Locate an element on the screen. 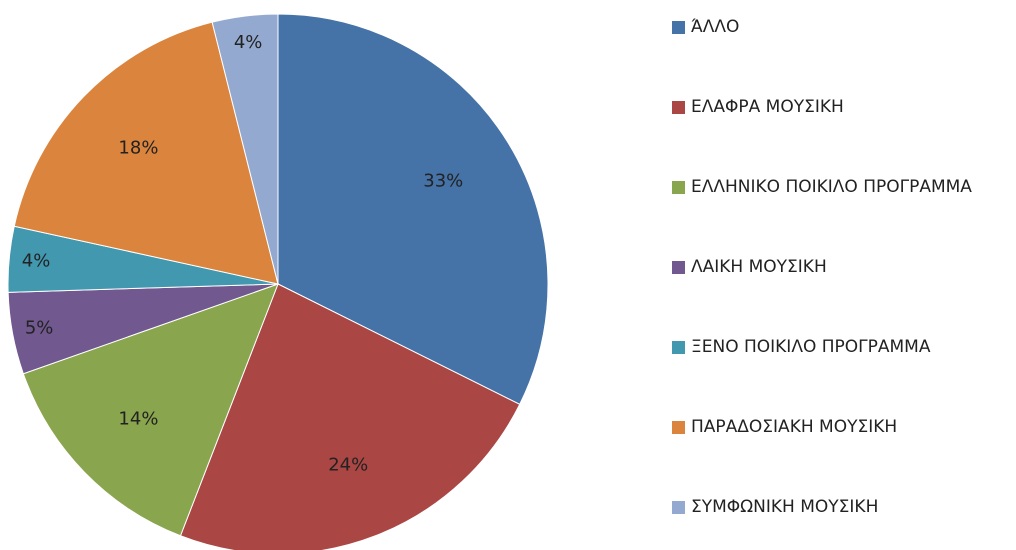  data-label: 24% is located at coordinates (348, 464).